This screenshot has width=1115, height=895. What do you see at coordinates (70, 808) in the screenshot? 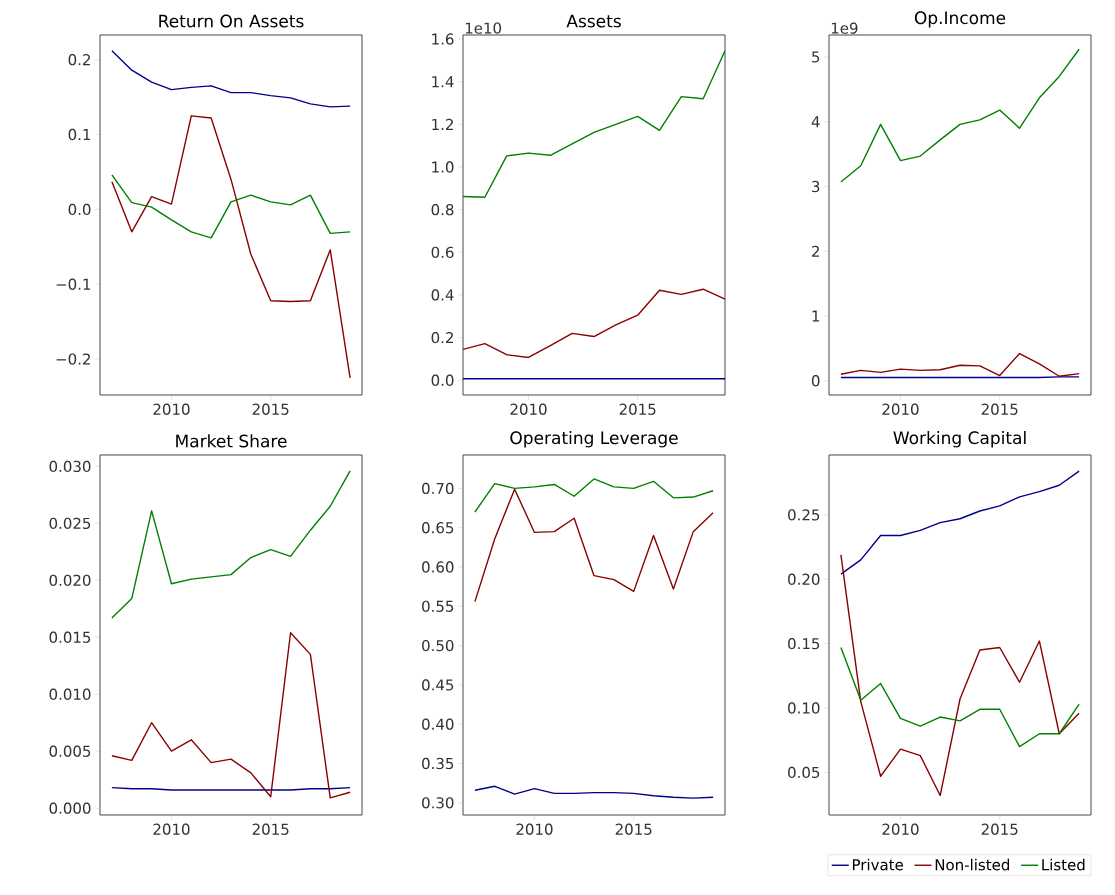
I see `y-tick-label: 0.000` at bounding box center [70, 808].